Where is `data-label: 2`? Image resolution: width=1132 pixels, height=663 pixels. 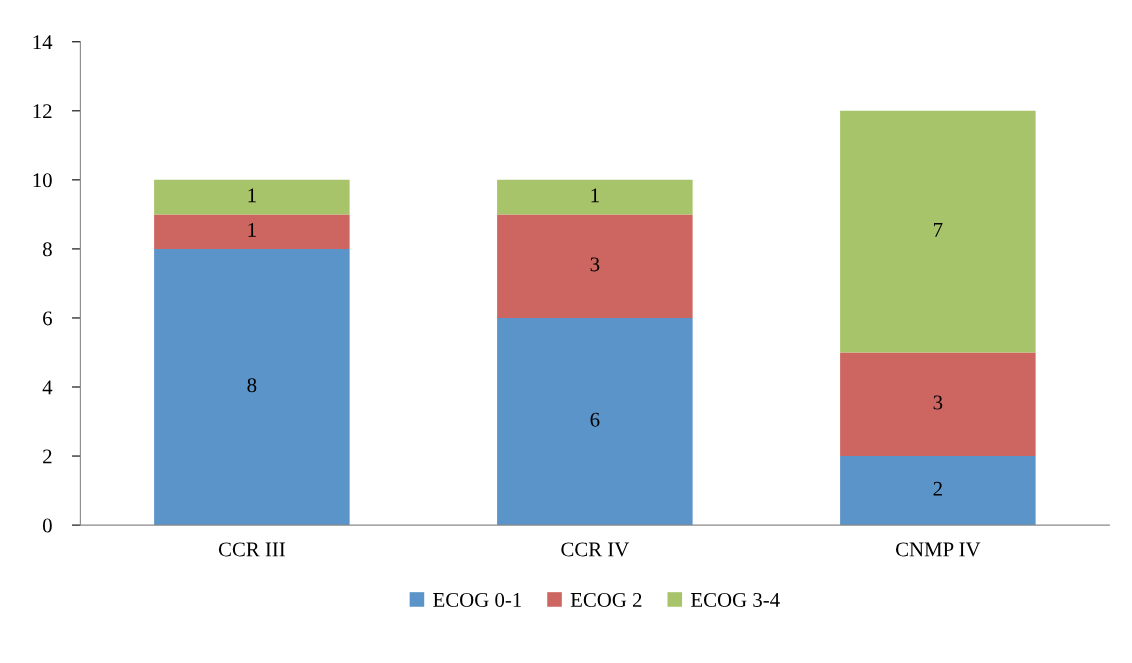 data-label: 2 is located at coordinates (937, 488).